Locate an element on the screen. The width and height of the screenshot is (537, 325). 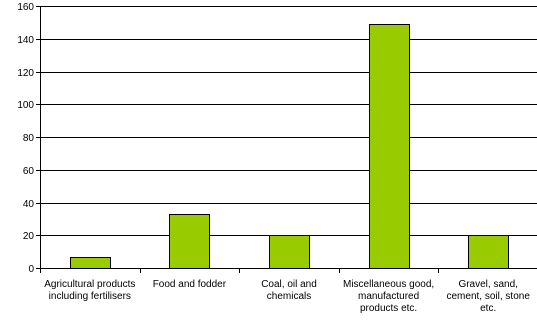
y-tick-label: 60 is located at coordinates (29, 171).